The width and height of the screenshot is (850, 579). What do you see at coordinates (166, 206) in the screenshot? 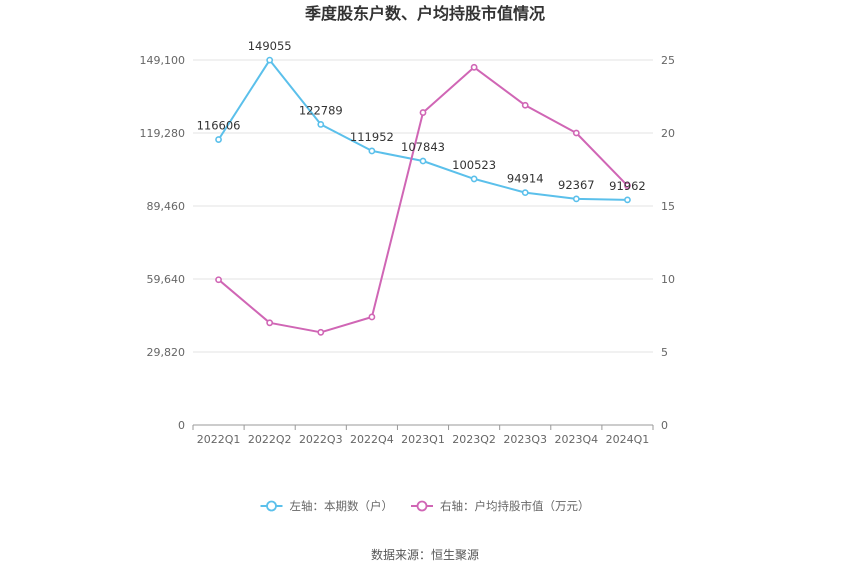
I see `left-tick-label: 89,460` at bounding box center [166, 206].